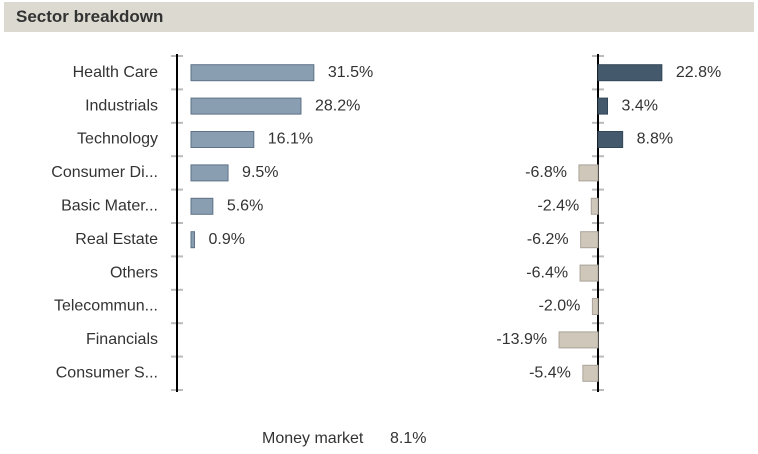 Image resolution: width=758 pixels, height=454 pixels. Describe the element at coordinates (337, 105) in the screenshot. I see `value-label: 28.2%` at that location.